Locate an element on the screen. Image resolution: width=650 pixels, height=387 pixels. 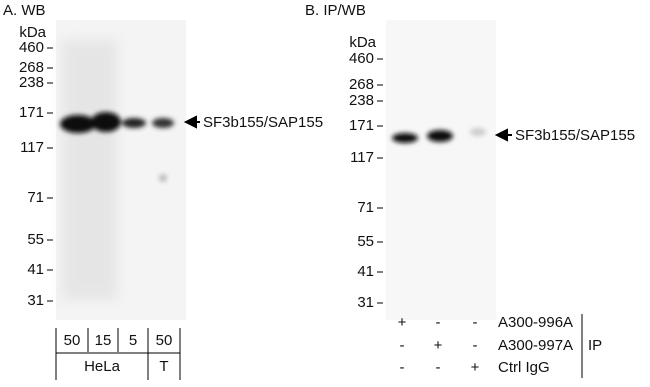
group-label: HeLa is located at coordinates (102, 366).